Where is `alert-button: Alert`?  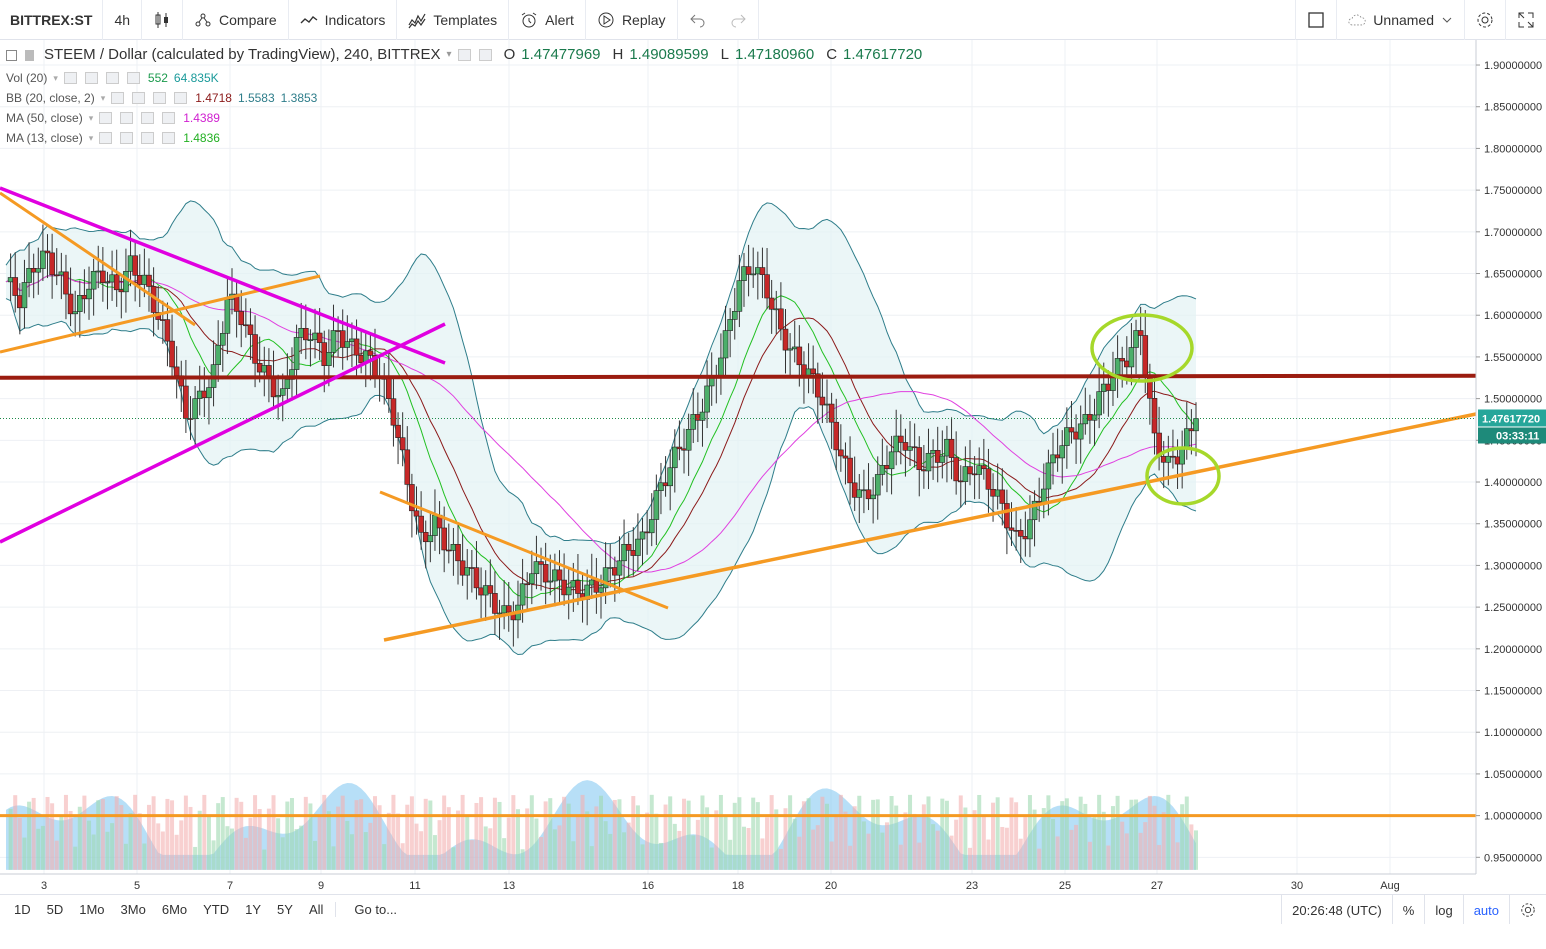 alert-button: Alert is located at coordinates (547, 20).